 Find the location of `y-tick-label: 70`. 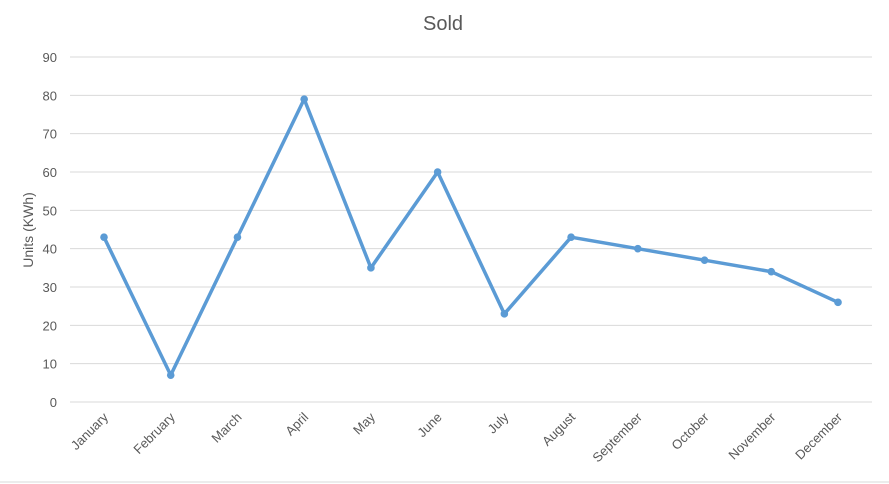

y-tick-label: 70 is located at coordinates (50, 134).